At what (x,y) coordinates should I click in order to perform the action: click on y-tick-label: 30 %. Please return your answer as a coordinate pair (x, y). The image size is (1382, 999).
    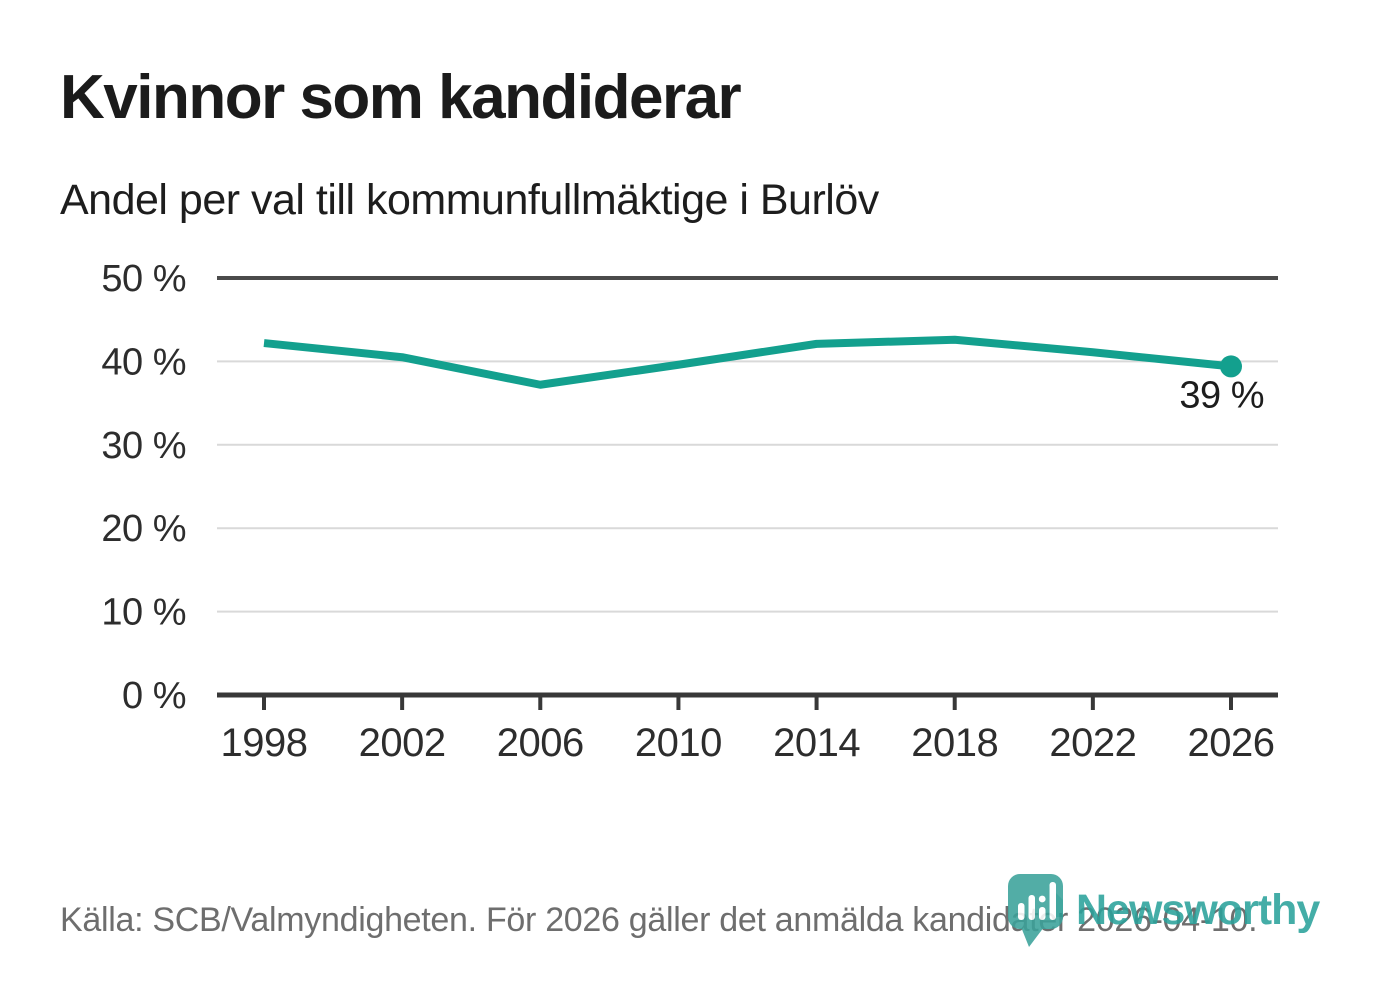
    Looking at the image, I should click on (143, 446).